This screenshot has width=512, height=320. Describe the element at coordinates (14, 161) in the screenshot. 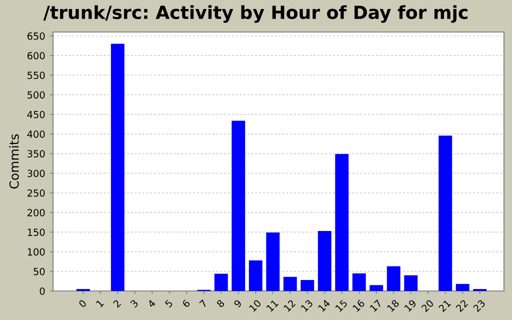

I see `y-axis-title: Commits` at that location.